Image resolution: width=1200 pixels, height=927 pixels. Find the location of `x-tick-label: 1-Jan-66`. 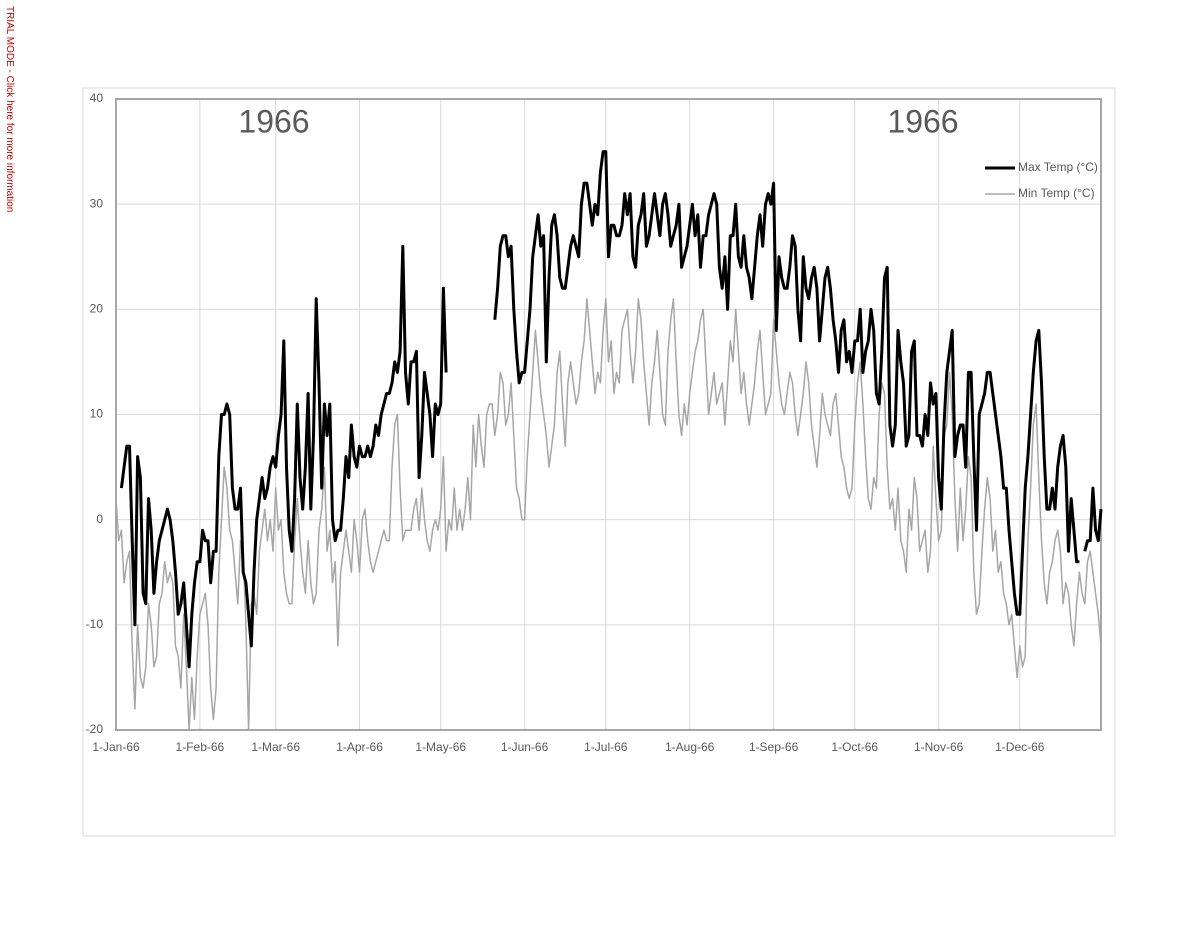

x-tick-label: 1-Jan-66 is located at coordinates (116, 747).